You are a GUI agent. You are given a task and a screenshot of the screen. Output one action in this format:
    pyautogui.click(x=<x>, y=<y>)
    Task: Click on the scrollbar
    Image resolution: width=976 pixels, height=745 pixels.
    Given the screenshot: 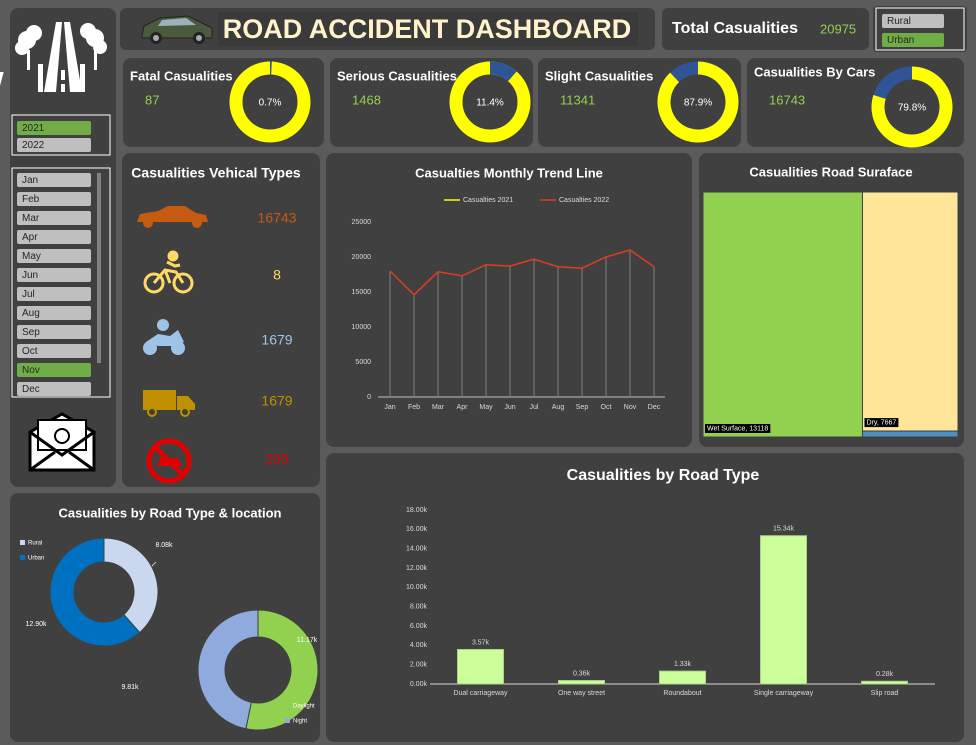 What is the action you would take?
    pyautogui.click(x=99, y=268)
    